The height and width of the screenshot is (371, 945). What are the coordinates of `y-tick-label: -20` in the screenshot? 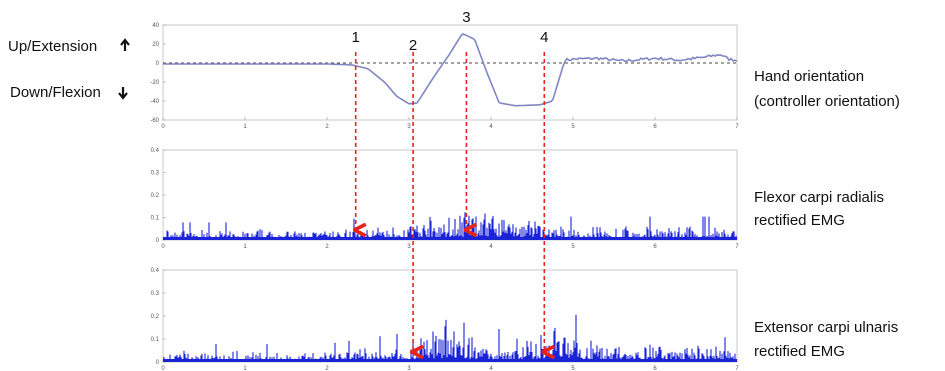 It's located at (154, 83).